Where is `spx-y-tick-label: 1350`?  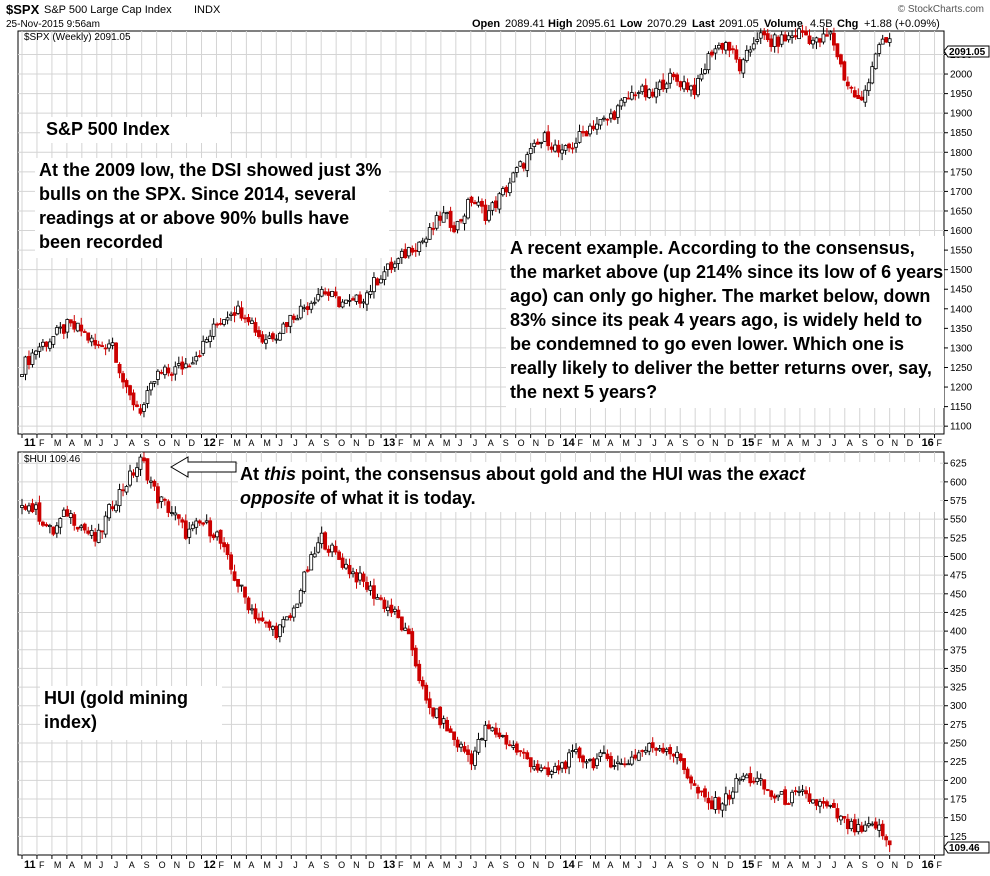
spx-y-tick-label: 1350 is located at coordinates (961, 329).